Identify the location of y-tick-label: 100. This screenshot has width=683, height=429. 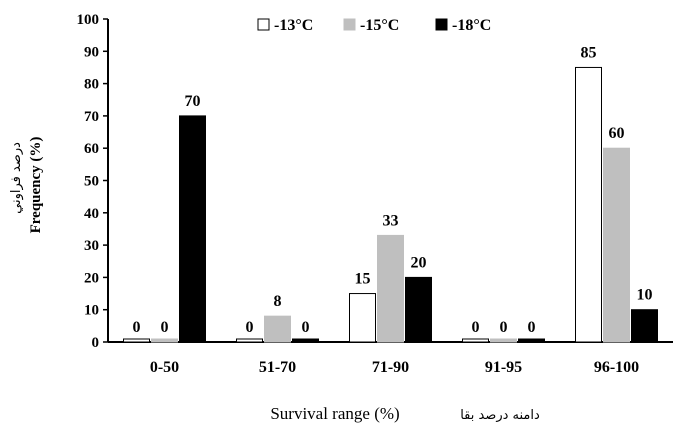
(88, 20).